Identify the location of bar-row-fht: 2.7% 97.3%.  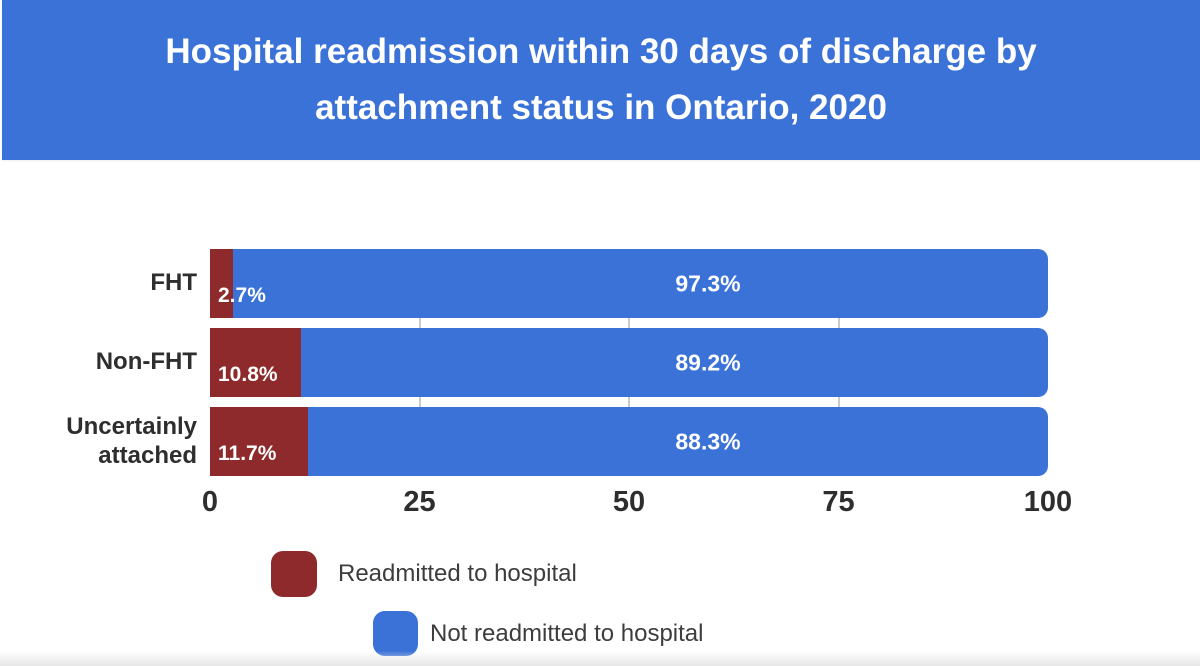
(629, 283).